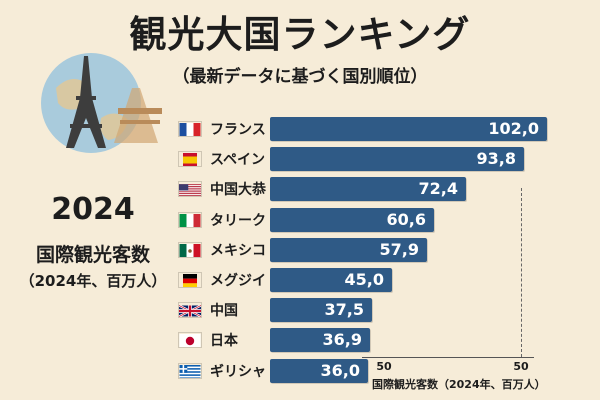  I want to click on bar-value-label: 36,0, so click(340, 370).